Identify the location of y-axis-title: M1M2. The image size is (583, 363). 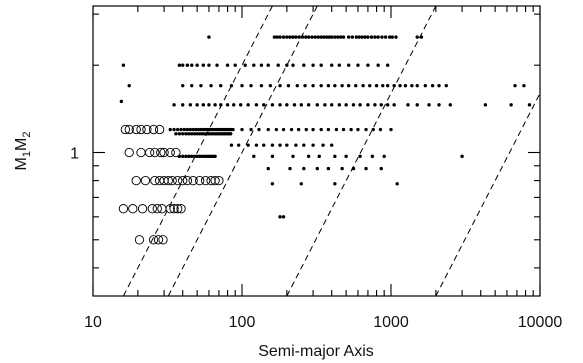
(23, 151).